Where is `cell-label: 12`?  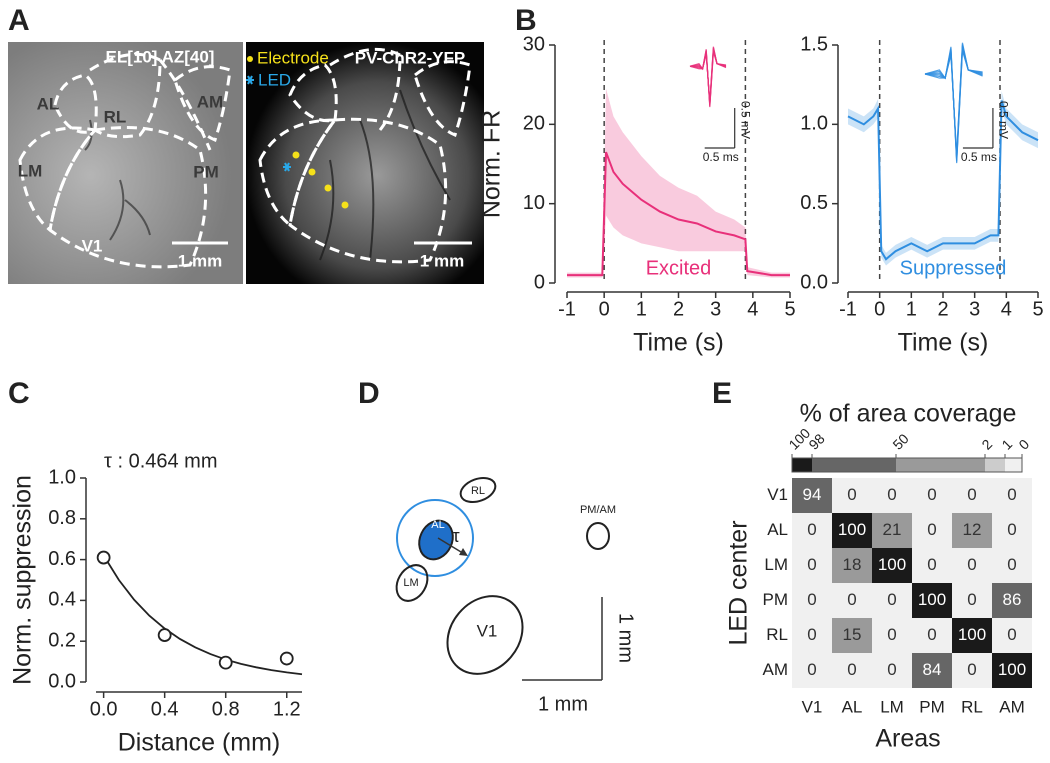
cell-label: 12 is located at coordinates (972, 529).